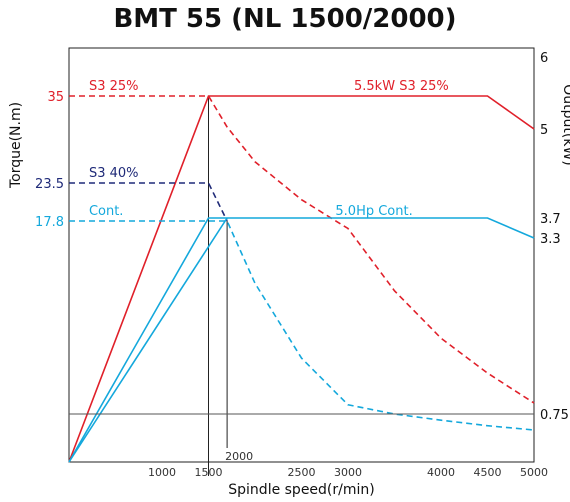 The width and height of the screenshot is (570, 502). Describe the element at coordinates (544, 58) in the screenshot. I see `right-tick-label: 6` at that location.